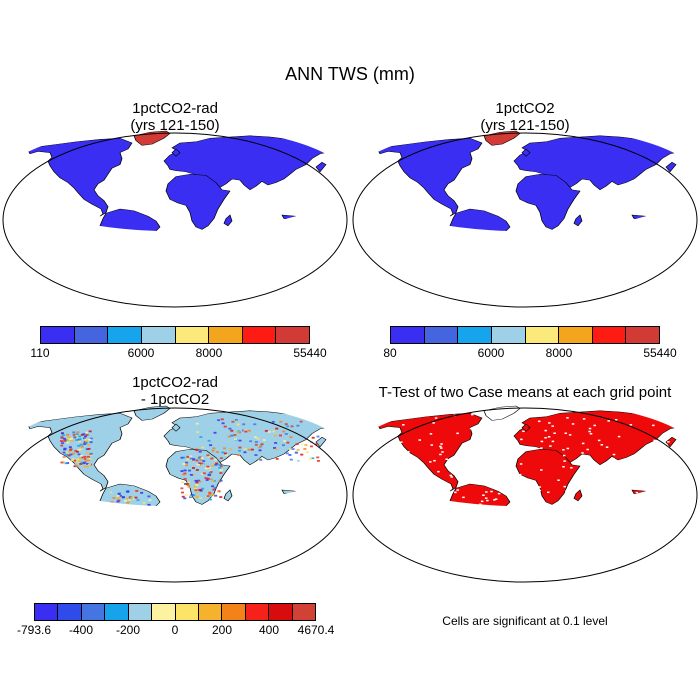 The height and width of the screenshot is (700, 700). I want to click on significance-note: Cells are significant at 0.1 level, so click(525, 621).